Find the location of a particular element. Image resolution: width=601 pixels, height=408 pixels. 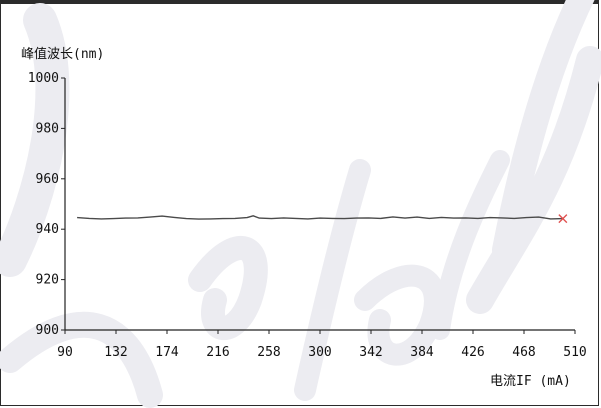

x-tick-label: 300 is located at coordinates (319, 352).